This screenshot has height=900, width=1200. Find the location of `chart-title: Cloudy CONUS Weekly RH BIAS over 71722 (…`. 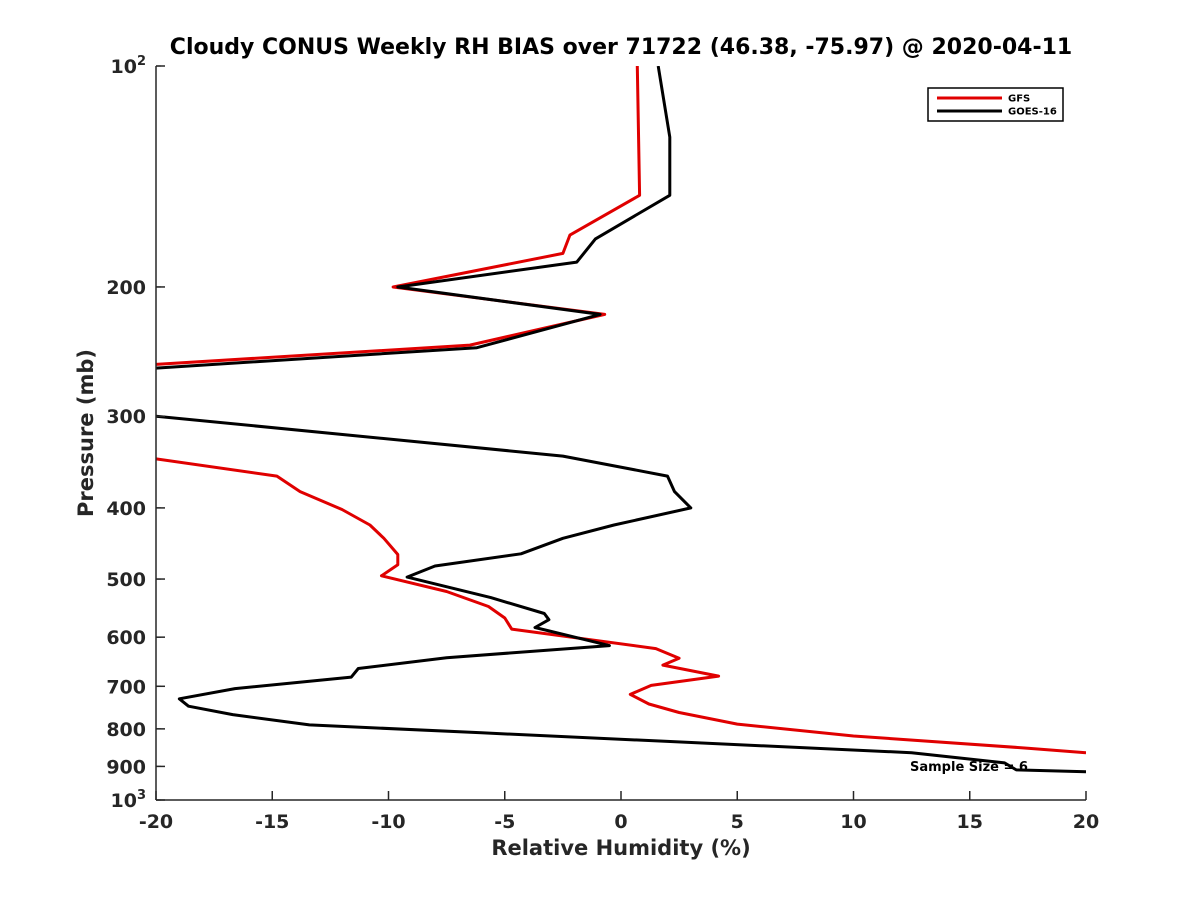

chart-title: Cloudy CONUS Weekly RH BIAS over 71722 (… is located at coordinates (621, 47).